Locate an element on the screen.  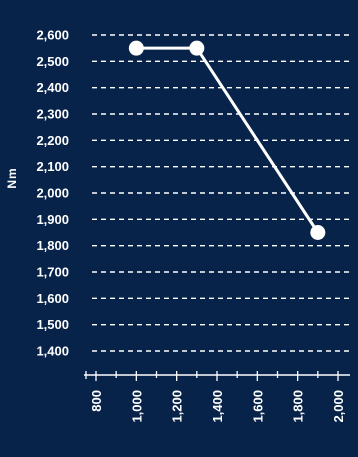
y-tick-label: 2,600 is located at coordinates (52, 35).